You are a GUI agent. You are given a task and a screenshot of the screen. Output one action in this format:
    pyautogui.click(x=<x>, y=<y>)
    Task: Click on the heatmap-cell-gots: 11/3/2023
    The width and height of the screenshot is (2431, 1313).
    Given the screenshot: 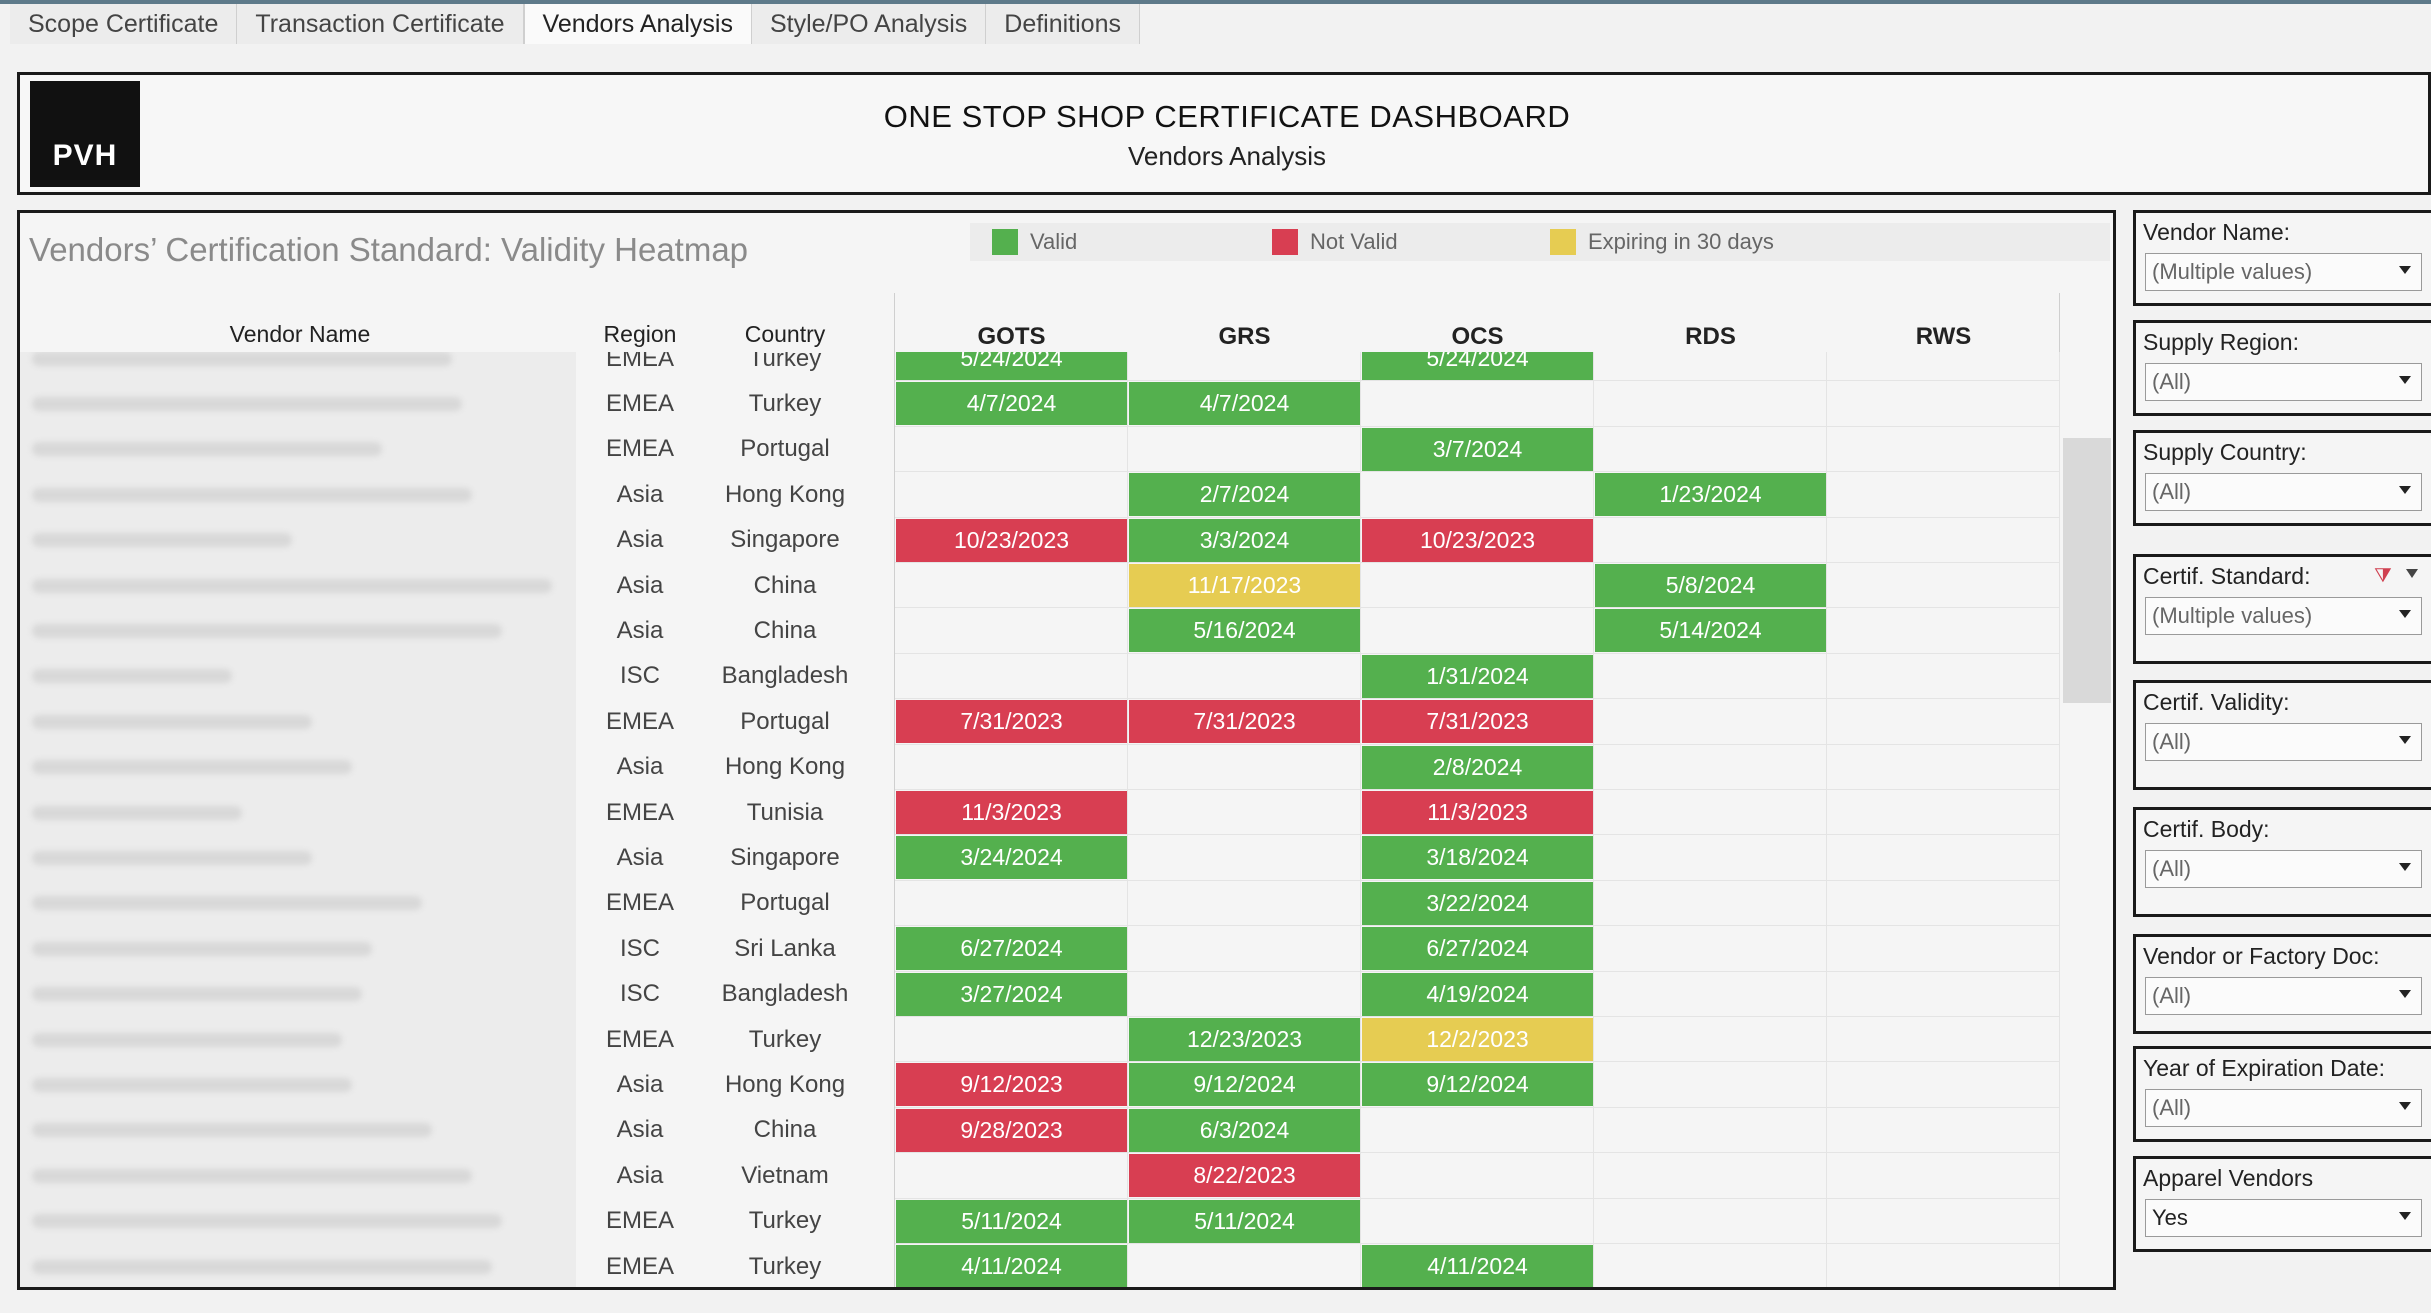 What is the action you would take?
    pyautogui.click(x=1011, y=812)
    